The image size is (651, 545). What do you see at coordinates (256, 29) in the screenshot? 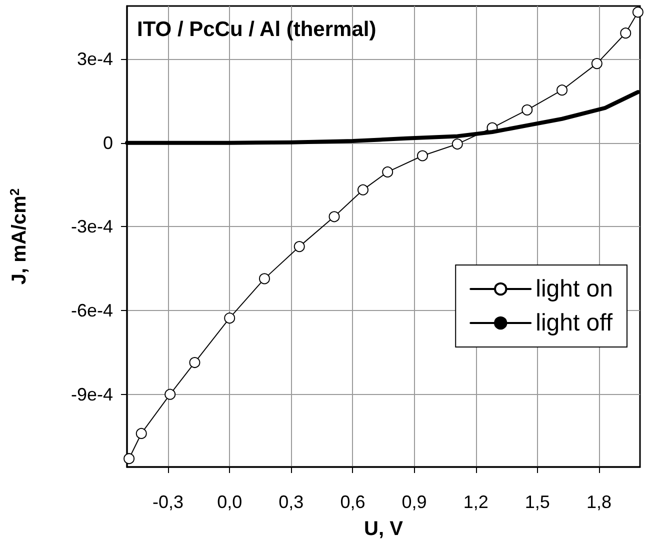
I see `text: ITO / PcCu / Al (thermal)` at bounding box center [256, 29].